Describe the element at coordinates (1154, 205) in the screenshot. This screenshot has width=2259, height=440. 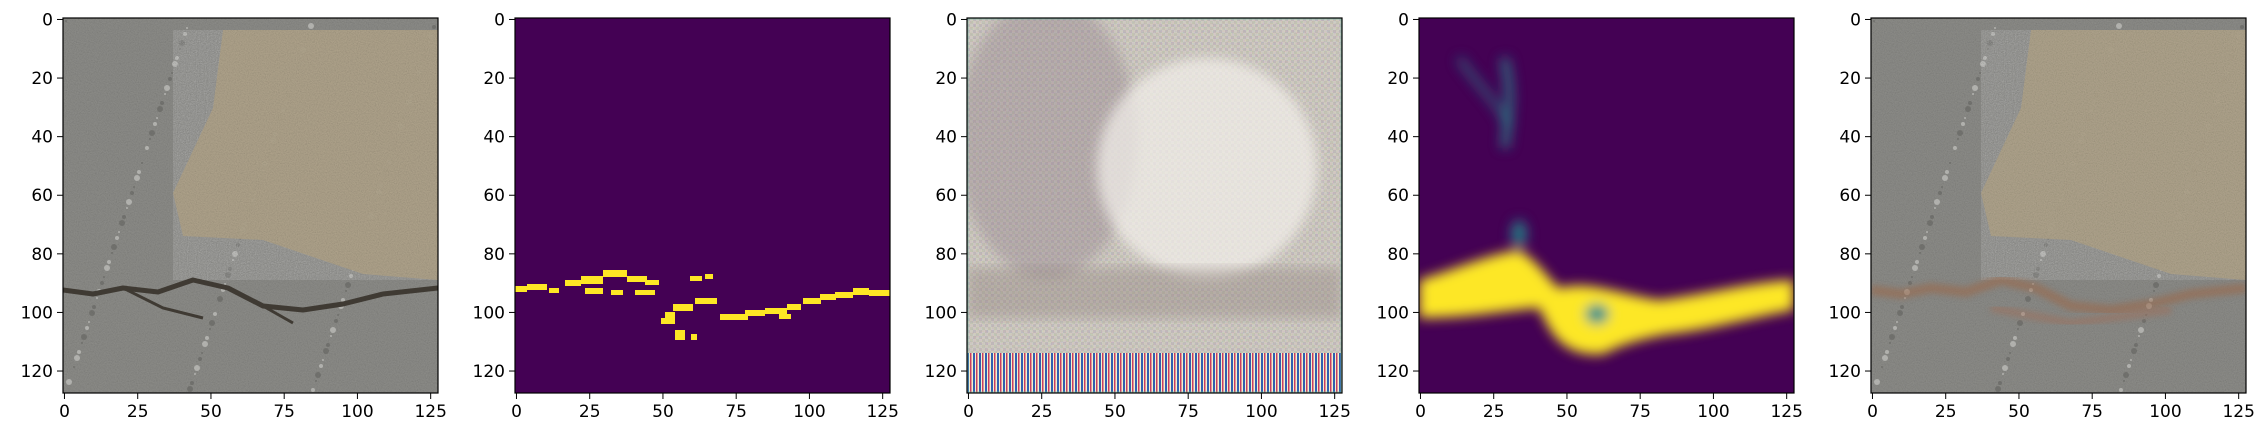
I see `noisy-reconstruction-image` at that location.